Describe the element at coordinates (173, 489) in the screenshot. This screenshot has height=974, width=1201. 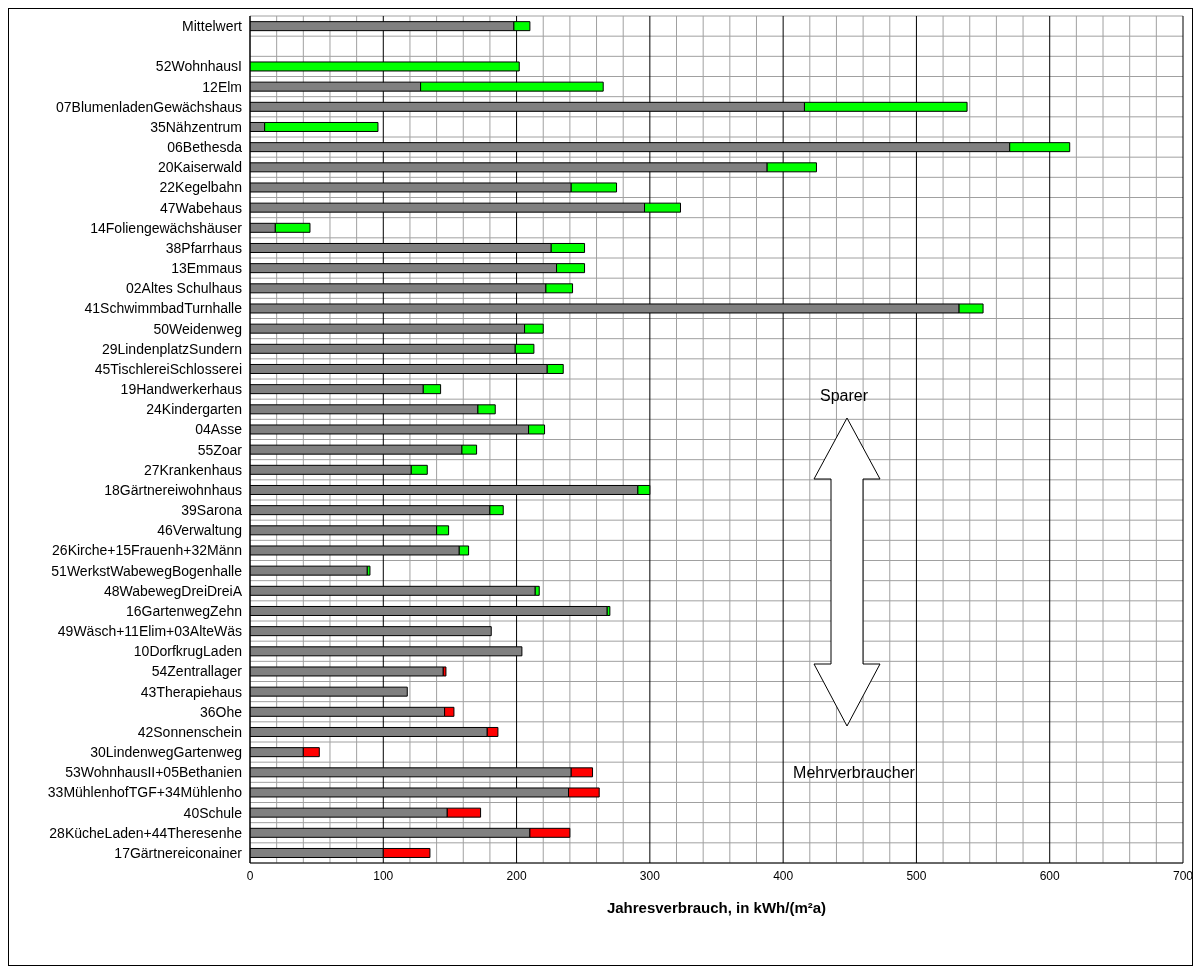
I see `y-tick-label: 18Gärtnereiwohnhaus` at that location.